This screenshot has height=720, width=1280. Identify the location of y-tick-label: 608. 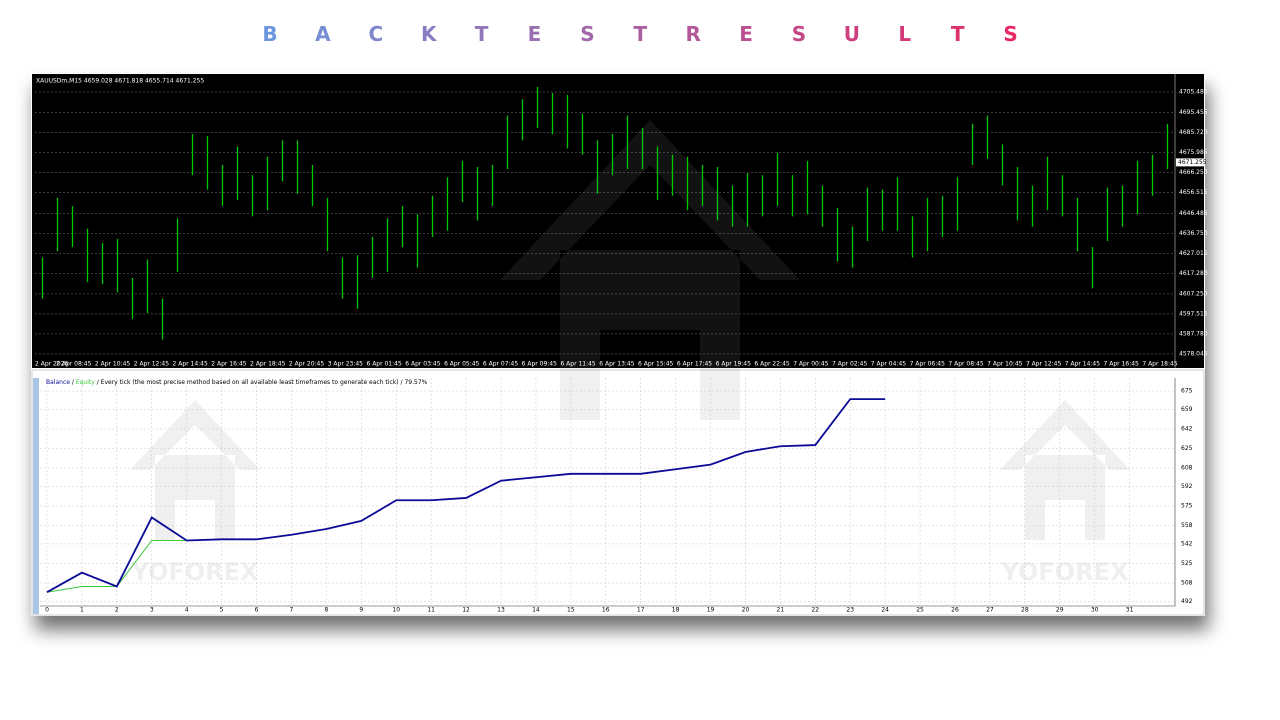
(1187, 468).